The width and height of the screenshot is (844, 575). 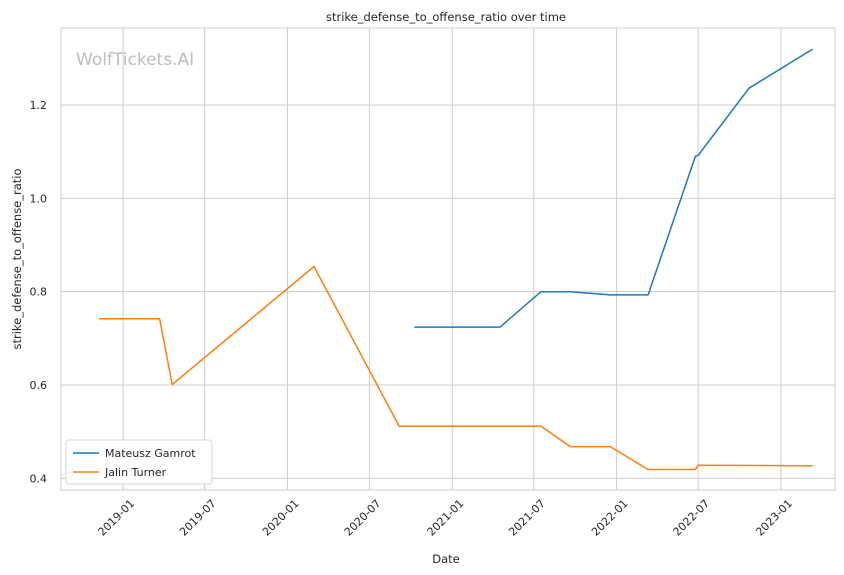 What do you see at coordinates (446, 559) in the screenshot?
I see `x-axis-title: Date` at bounding box center [446, 559].